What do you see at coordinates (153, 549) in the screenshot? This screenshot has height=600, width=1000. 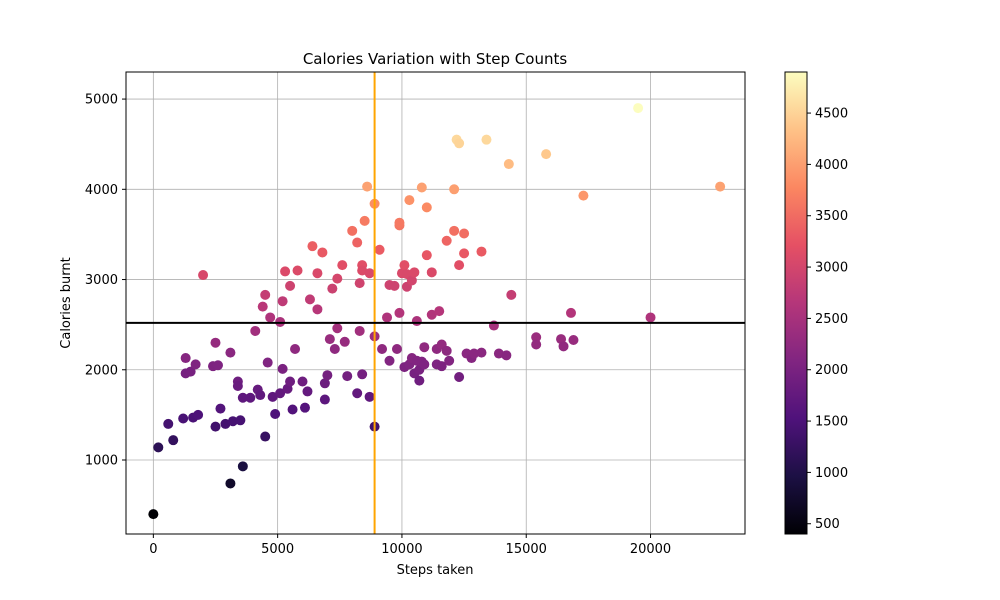 I see `x-tick-label: 0` at bounding box center [153, 549].